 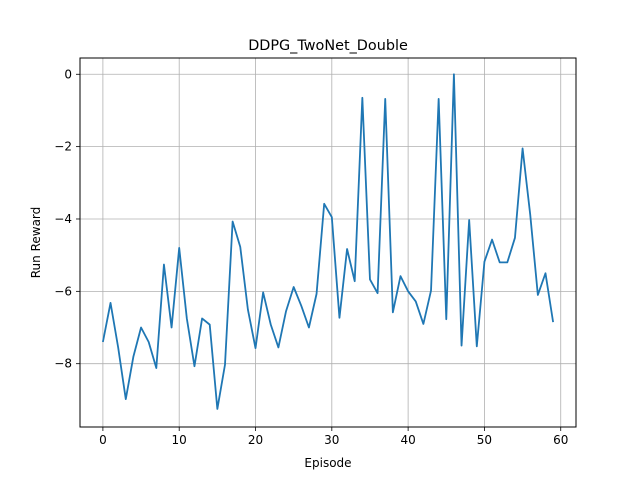 I want to click on y-tick-label: 0, so click(x=68, y=74).